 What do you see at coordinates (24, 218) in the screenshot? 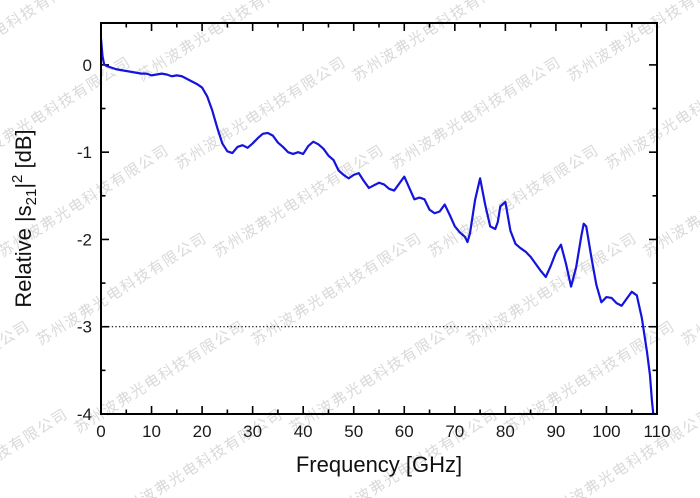
I see `y-axis-title: Relative |s21|2 [dB]` at bounding box center [24, 218].